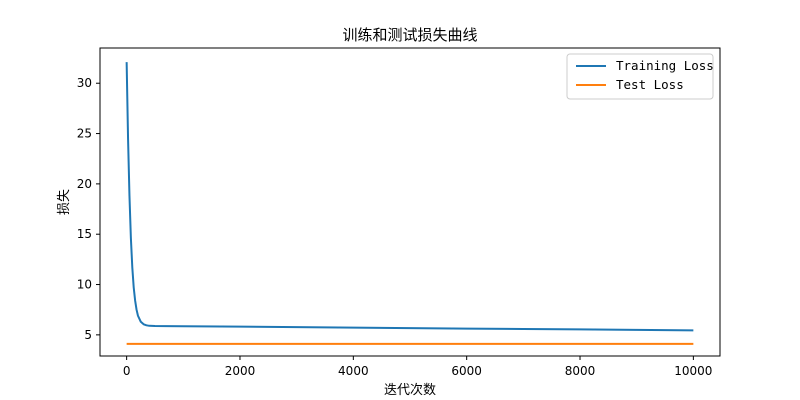  What do you see at coordinates (127, 371) in the screenshot?
I see `x-tick-label: 0` at bounding box center [127, 371].